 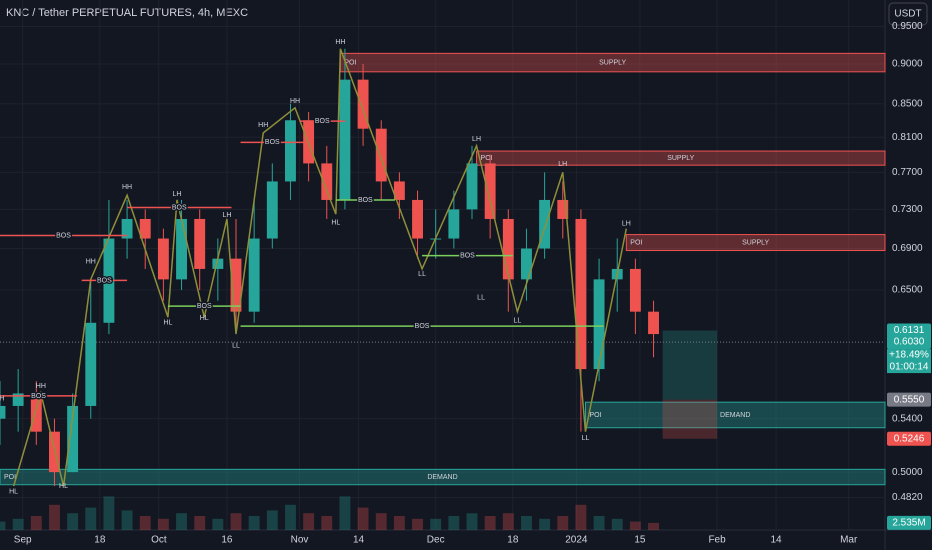 What do you see at coordinates (907, 172) in the screenshot?
I see `y-tick-label: 0.7700` at bounding box center [907, 172].